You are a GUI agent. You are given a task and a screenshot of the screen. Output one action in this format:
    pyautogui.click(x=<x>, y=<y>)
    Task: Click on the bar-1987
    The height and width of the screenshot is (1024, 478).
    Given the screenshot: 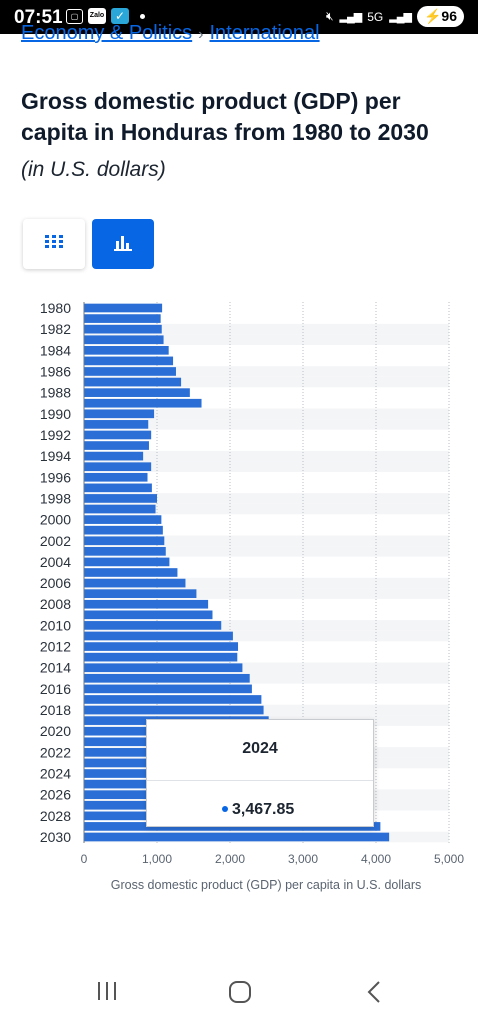 What is the action you would take?
    pyautogui.click(x=133, y=382)
    